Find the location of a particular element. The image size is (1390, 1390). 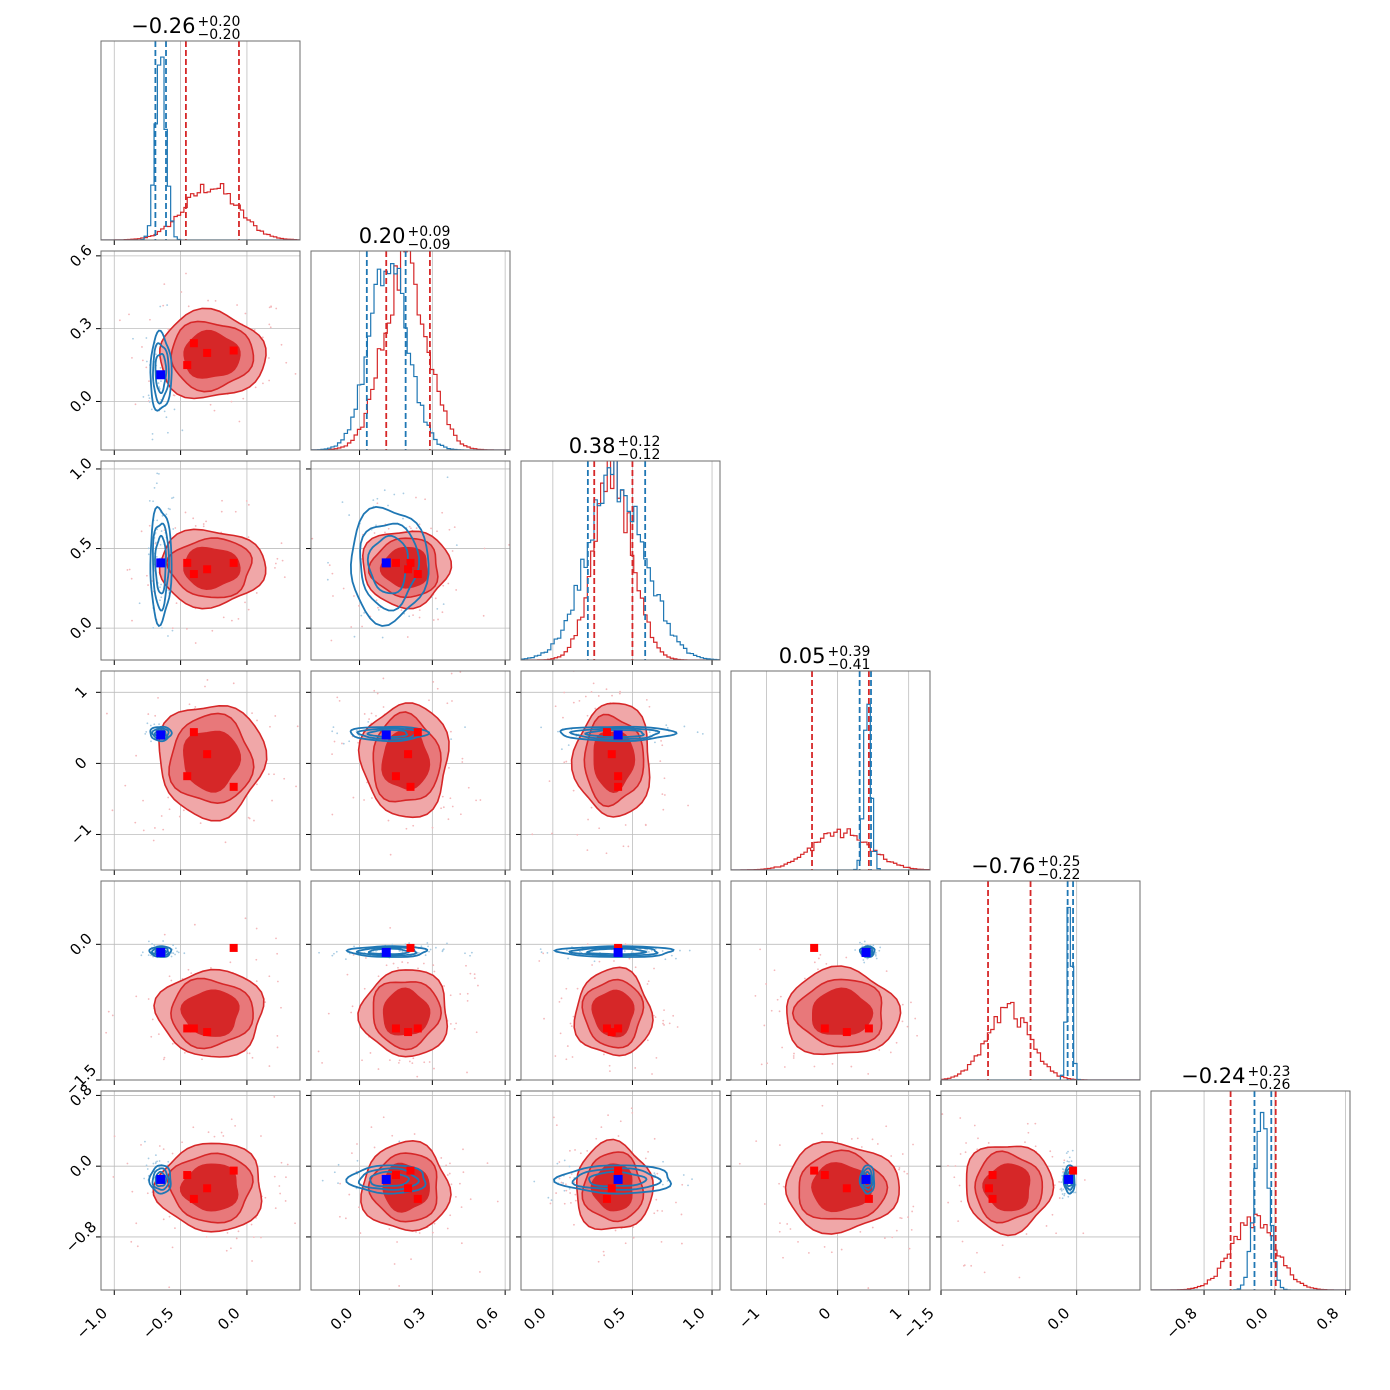

diagonal-title: 0.20 +0.09−0.09 is located at coordinates (405, 238).